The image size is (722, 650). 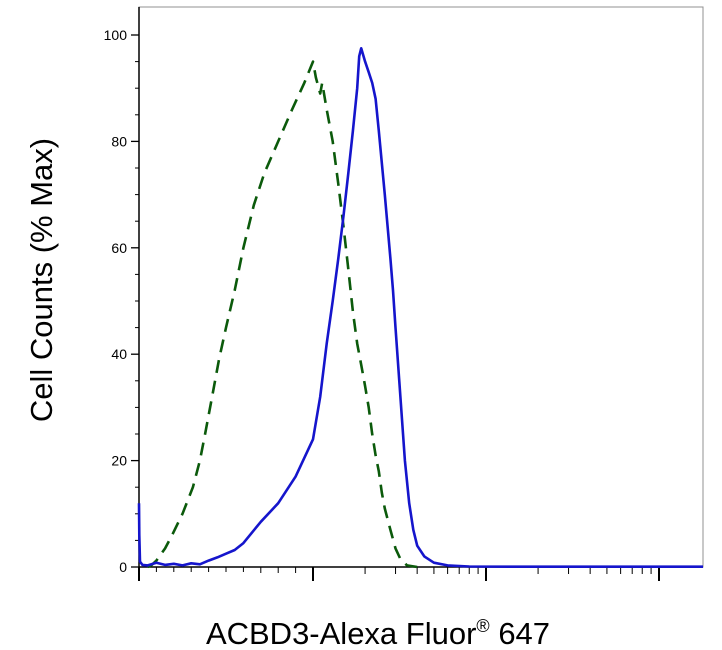 What do you see at coordinates (121, 301) in the screenshot?
I see `y-axis: 0 20 40 60 80 100` at bounding box center [121, 301].